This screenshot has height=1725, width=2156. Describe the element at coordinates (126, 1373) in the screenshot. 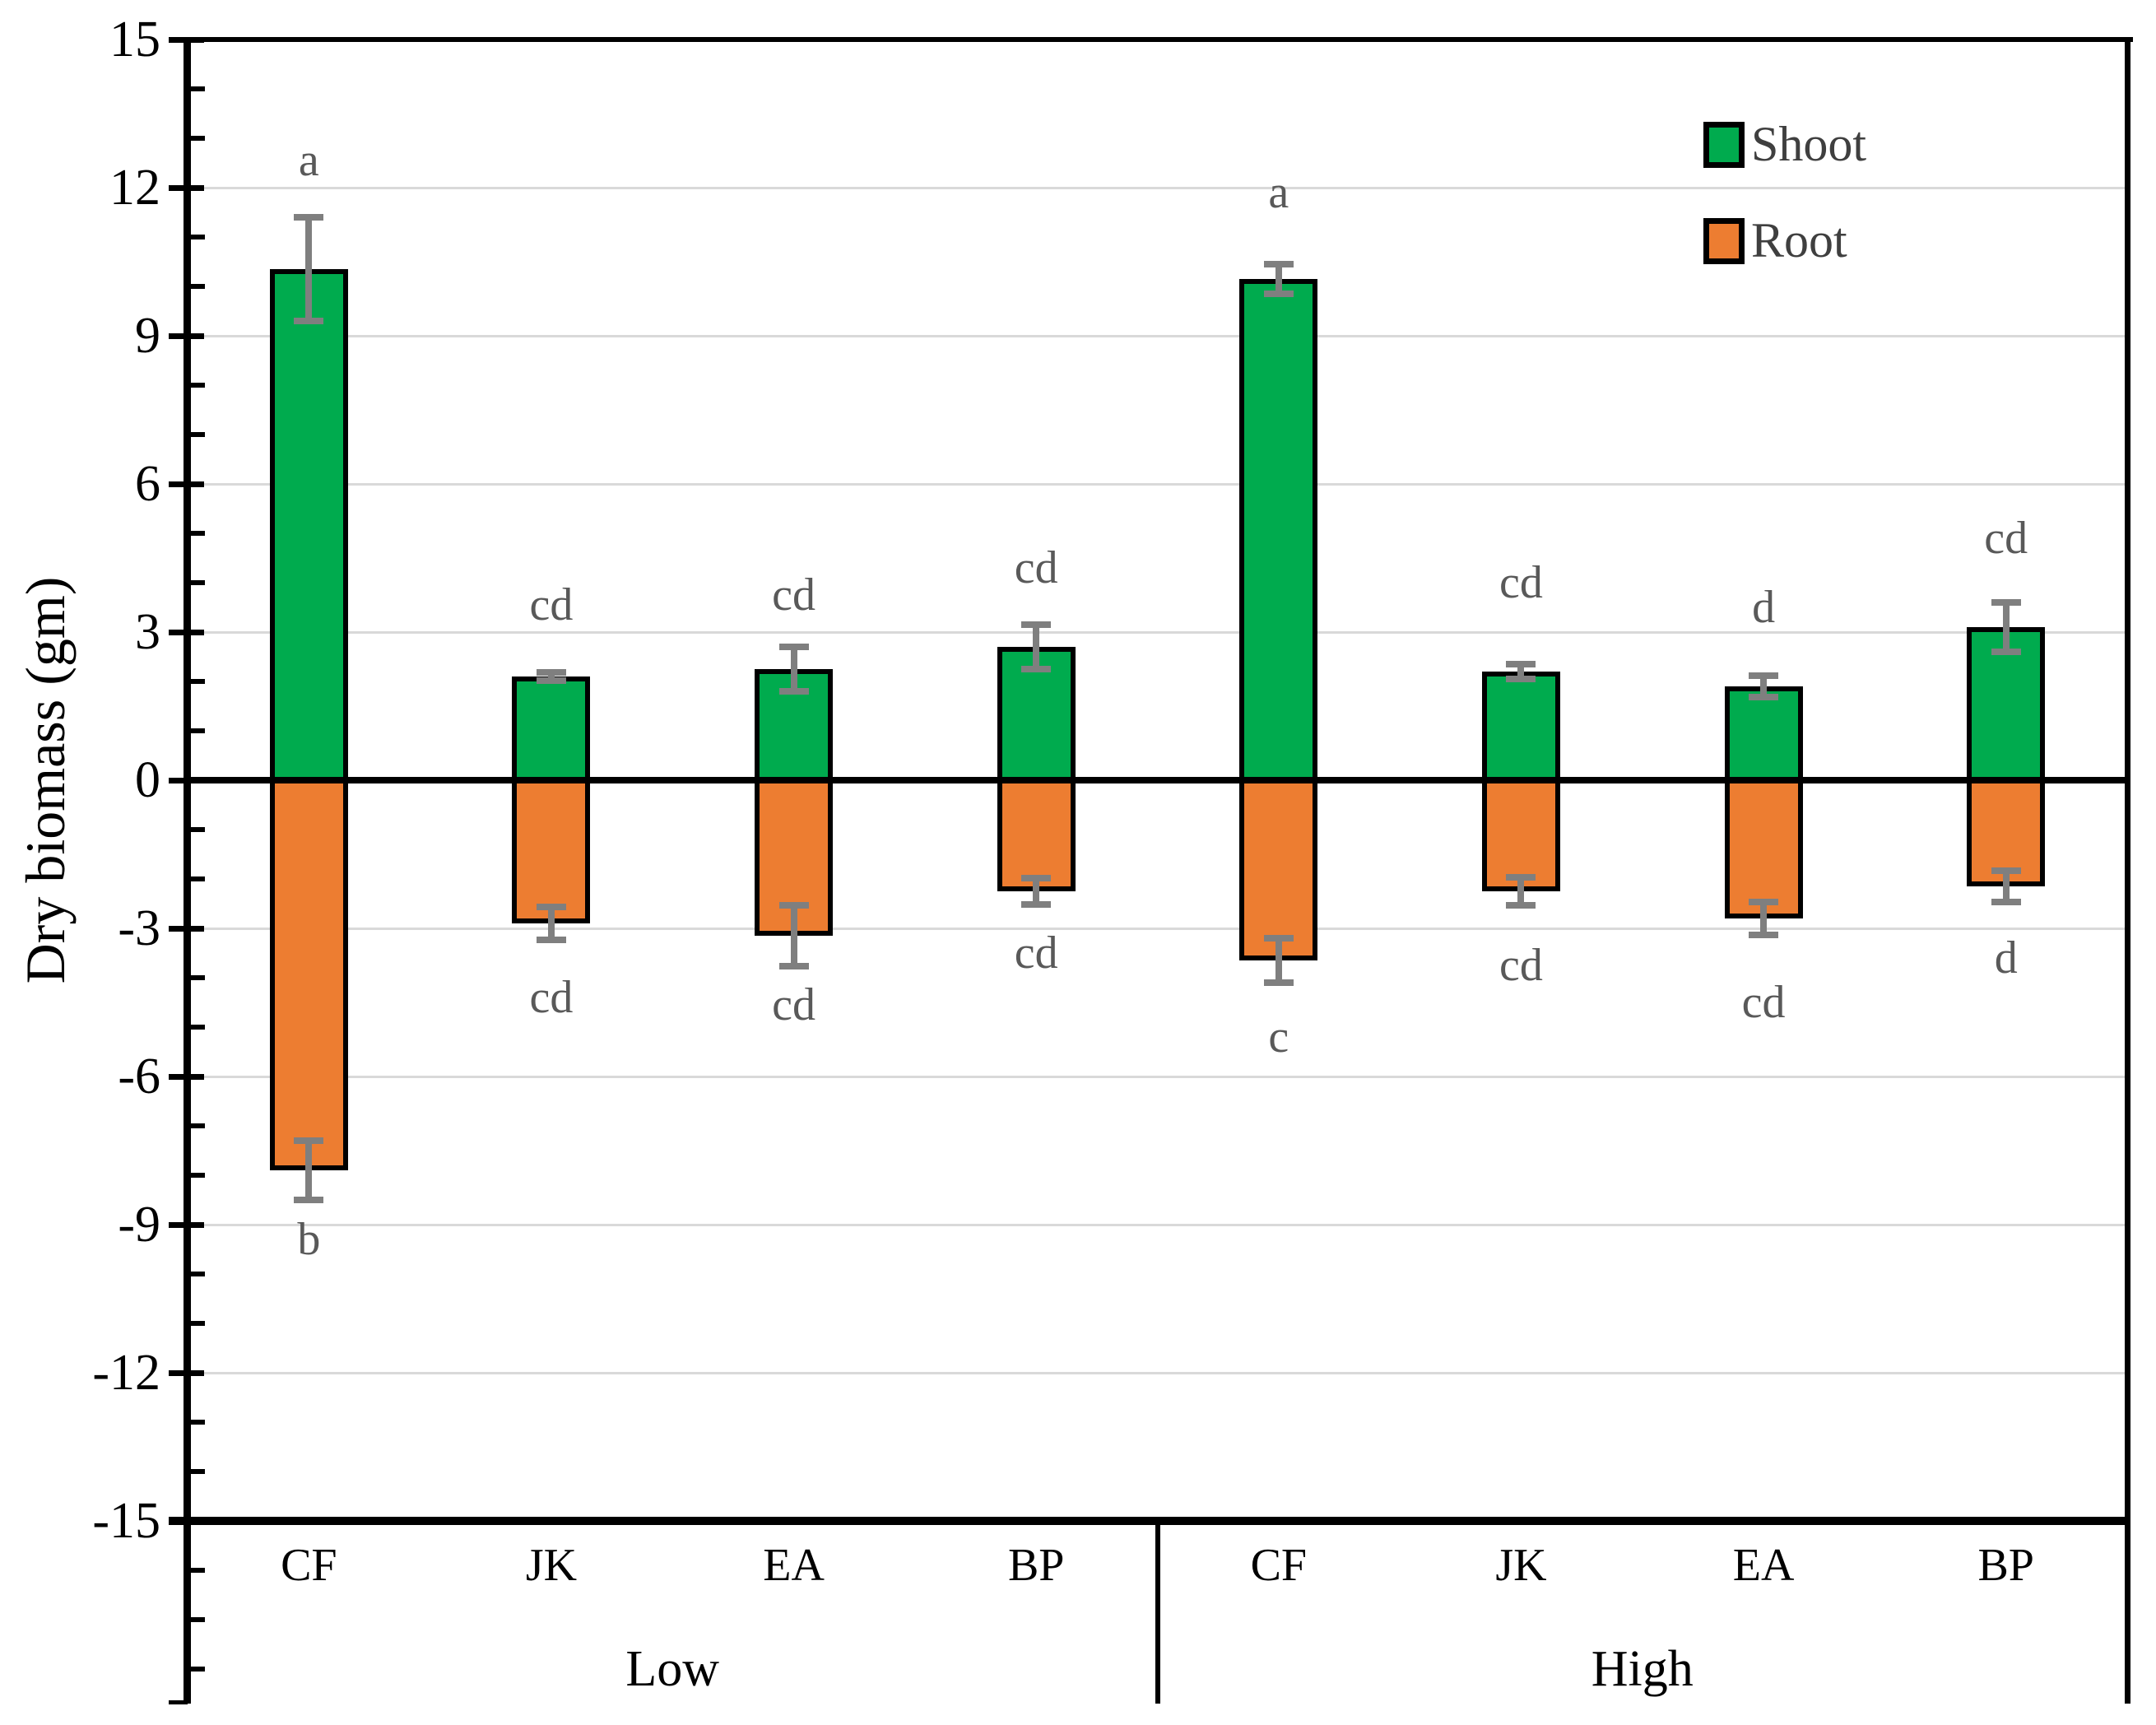

I see `y-tick-label: -12` at that location.